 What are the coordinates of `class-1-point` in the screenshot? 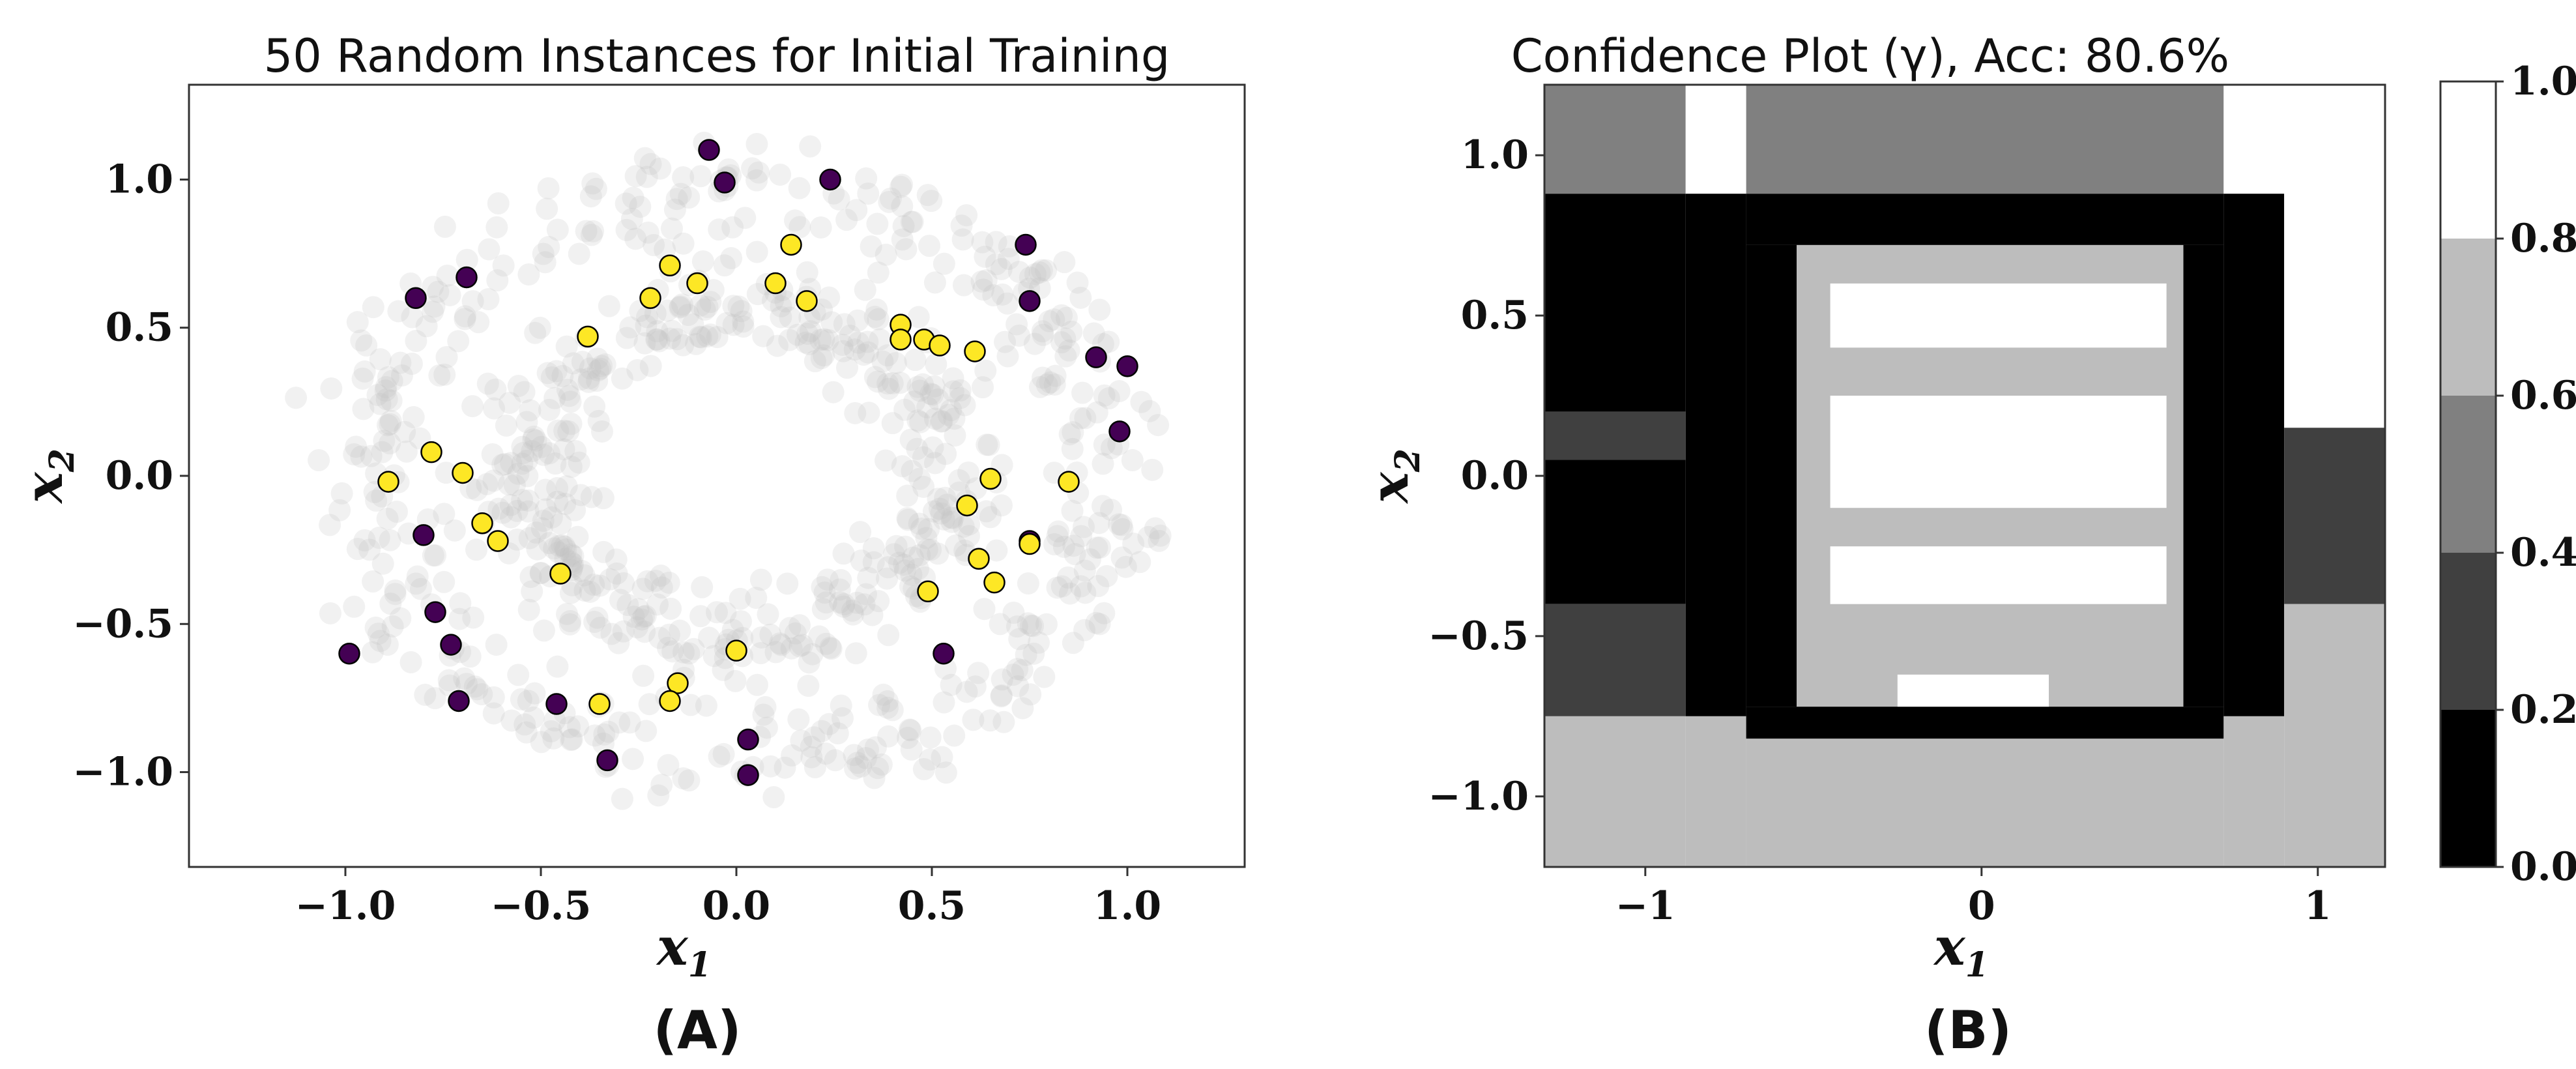 It's located at (431, 452).